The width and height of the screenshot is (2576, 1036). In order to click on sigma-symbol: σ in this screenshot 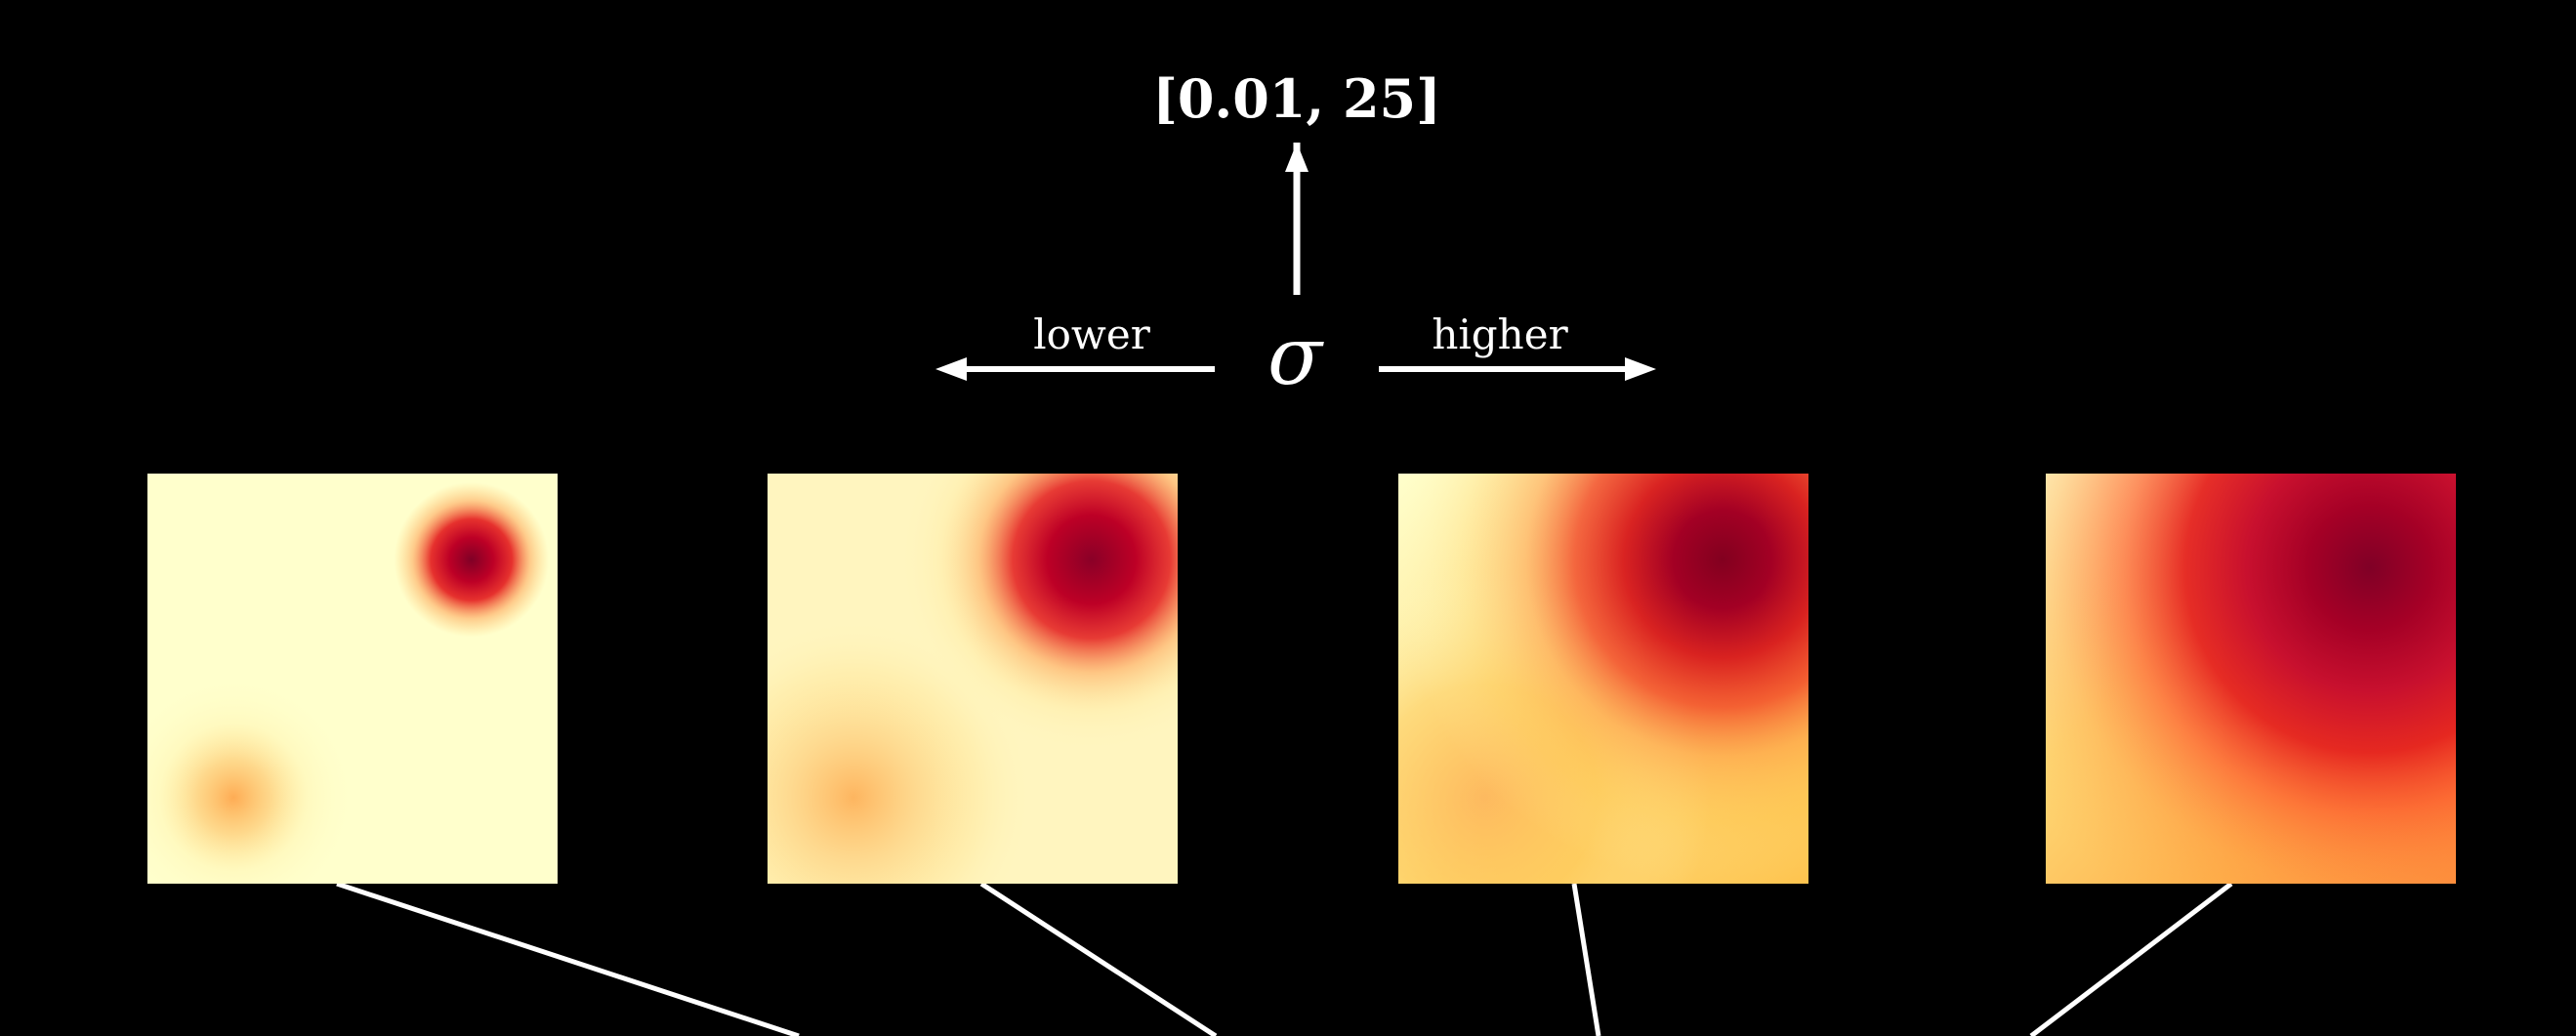, I will do `click(1295, 357)`.